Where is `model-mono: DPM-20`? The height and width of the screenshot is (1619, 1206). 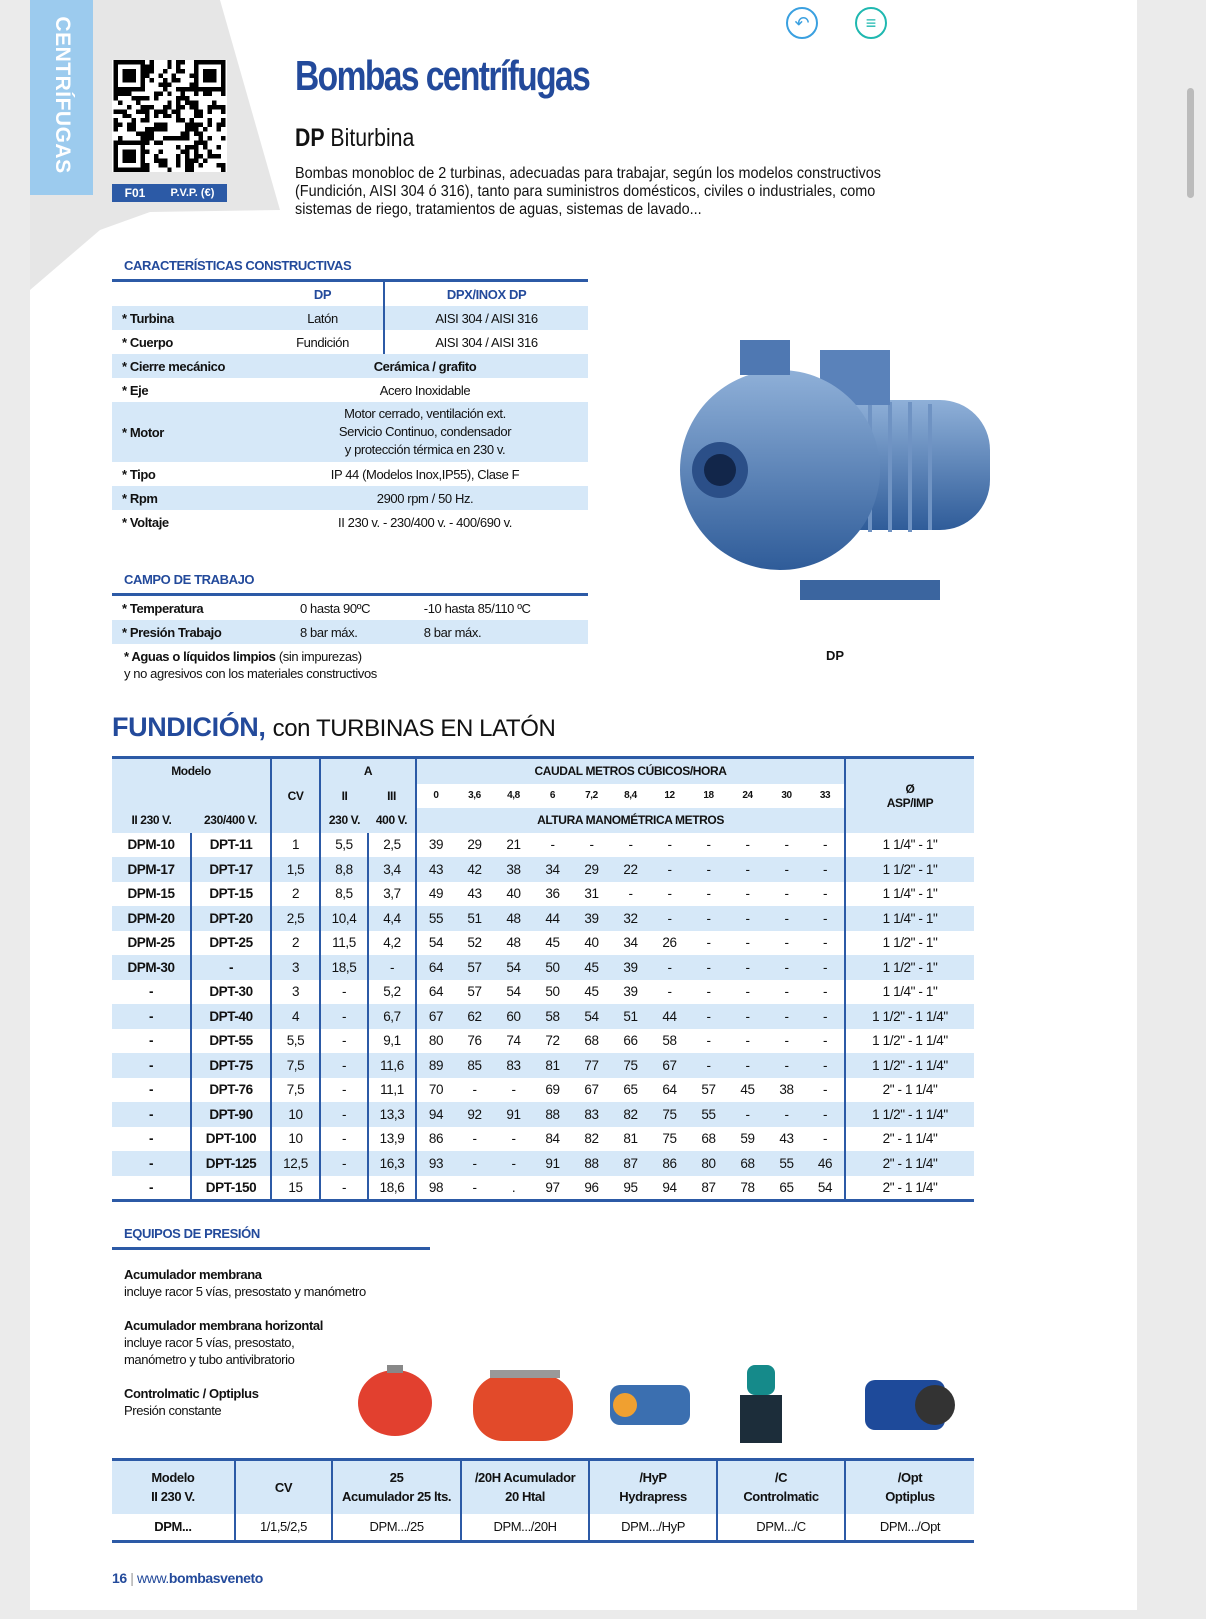
model-mono: DPM-20 is located at coordinates (151, 918).